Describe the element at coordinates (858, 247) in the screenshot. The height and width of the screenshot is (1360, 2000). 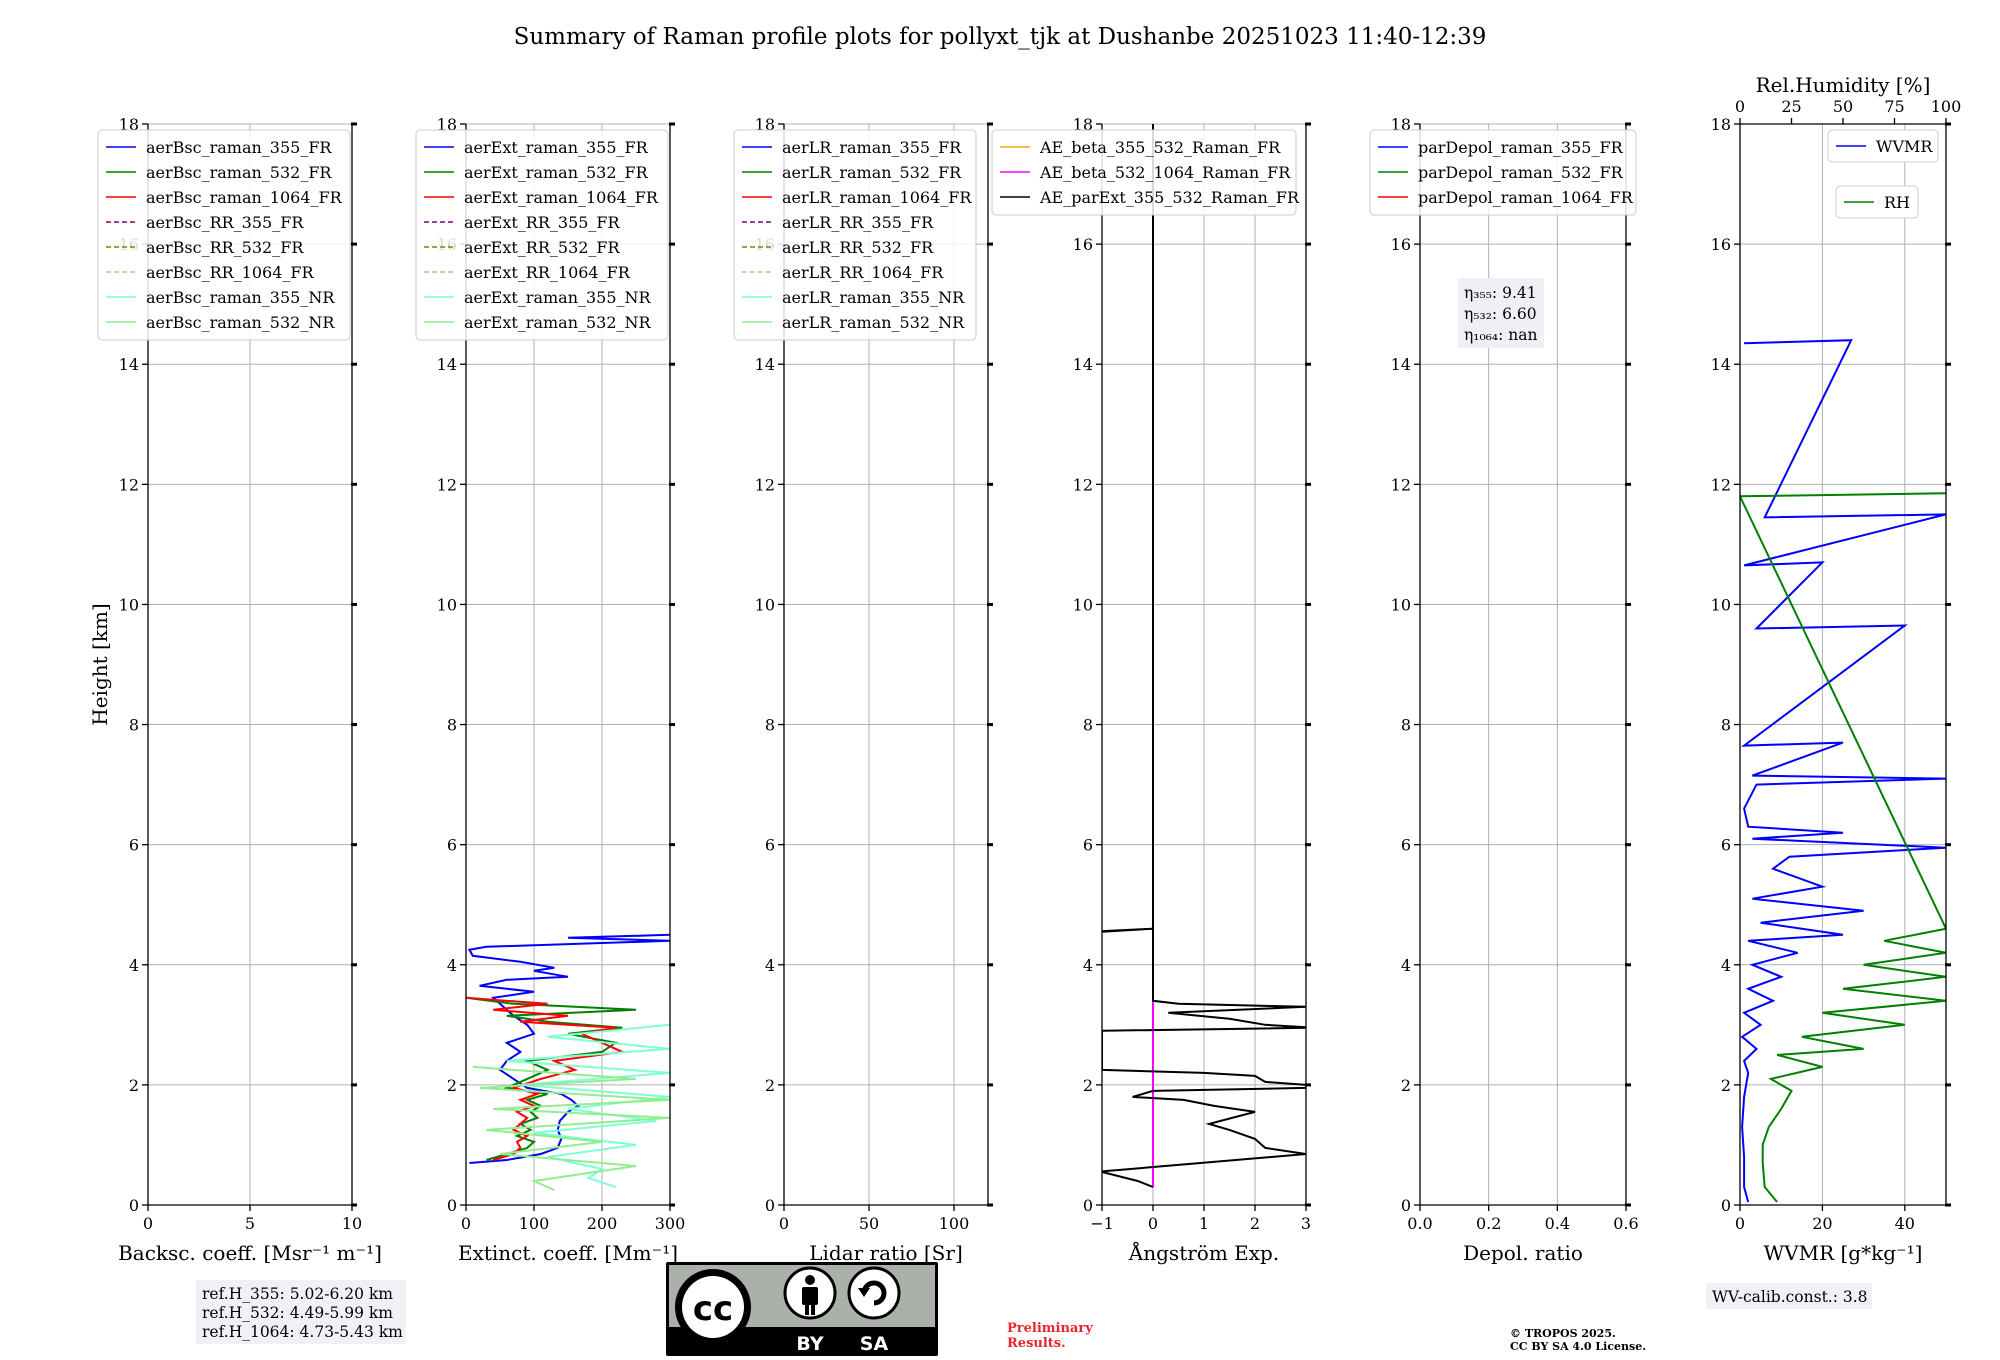
I see `legend-label-aerLR_RR_532_FR: aerLR_RR_532_FR` at that location.